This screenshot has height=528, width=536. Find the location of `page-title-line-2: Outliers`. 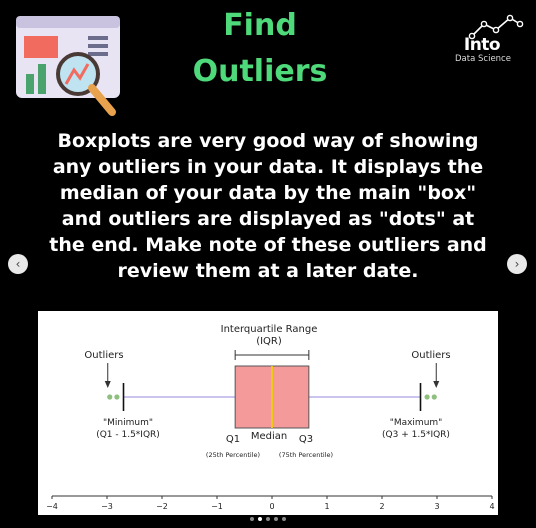

page-title-line-2: Outliers is located at coordinates (260, 71).